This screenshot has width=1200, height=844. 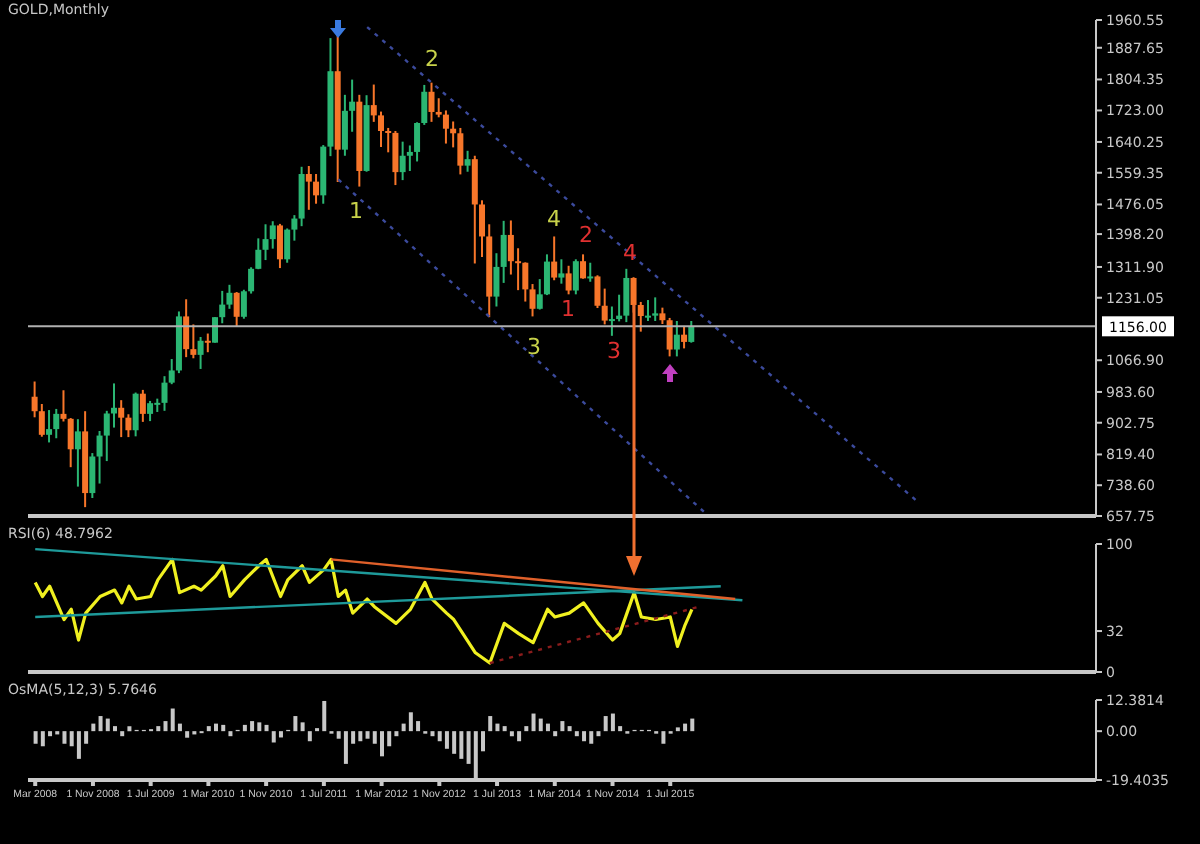 I want to click on line-series, so click(x=363, y=611).